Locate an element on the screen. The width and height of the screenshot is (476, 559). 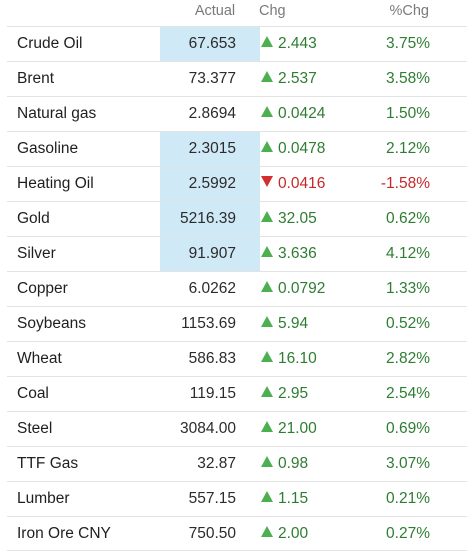
change-value-text: 21.00 is located at coordinates (297, 428).